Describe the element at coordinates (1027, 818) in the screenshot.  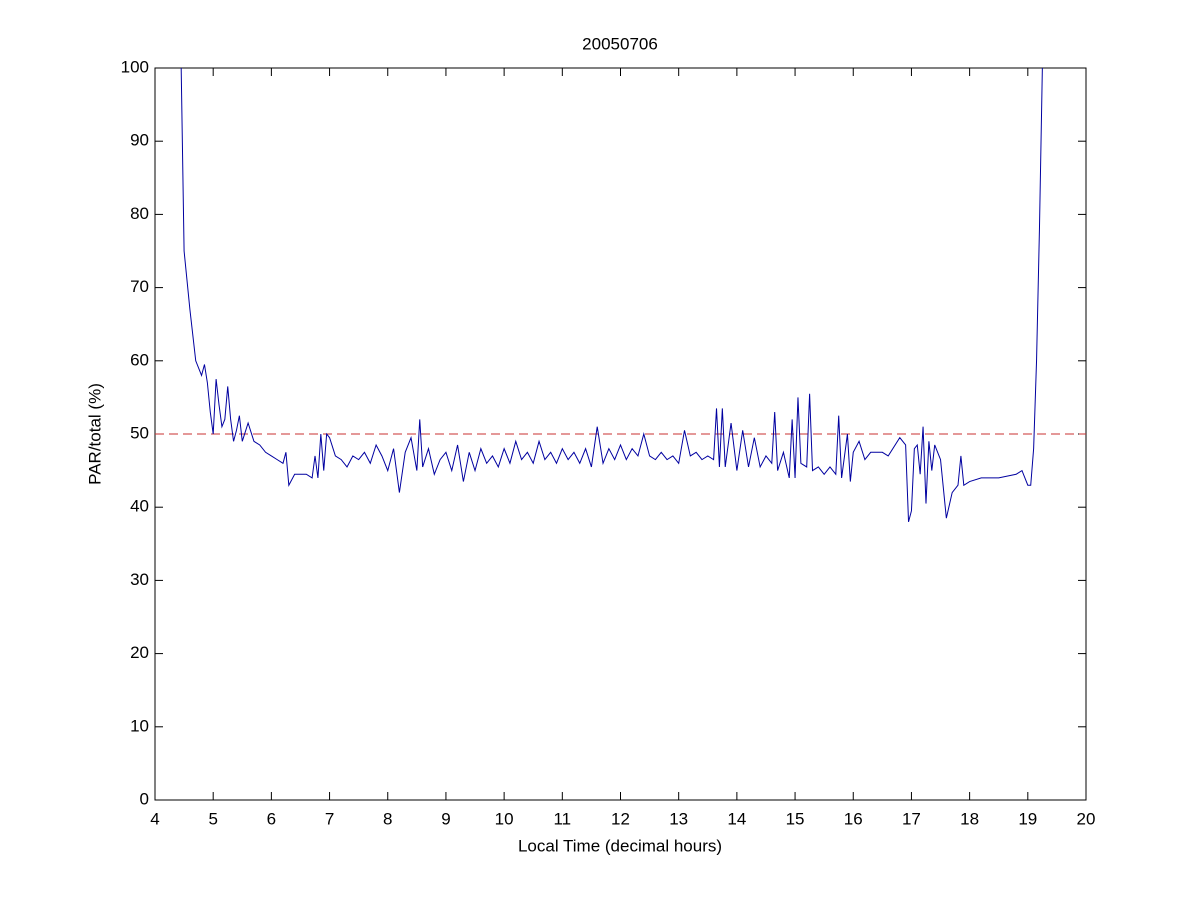
I see `x-tick-label: 19` at that location.